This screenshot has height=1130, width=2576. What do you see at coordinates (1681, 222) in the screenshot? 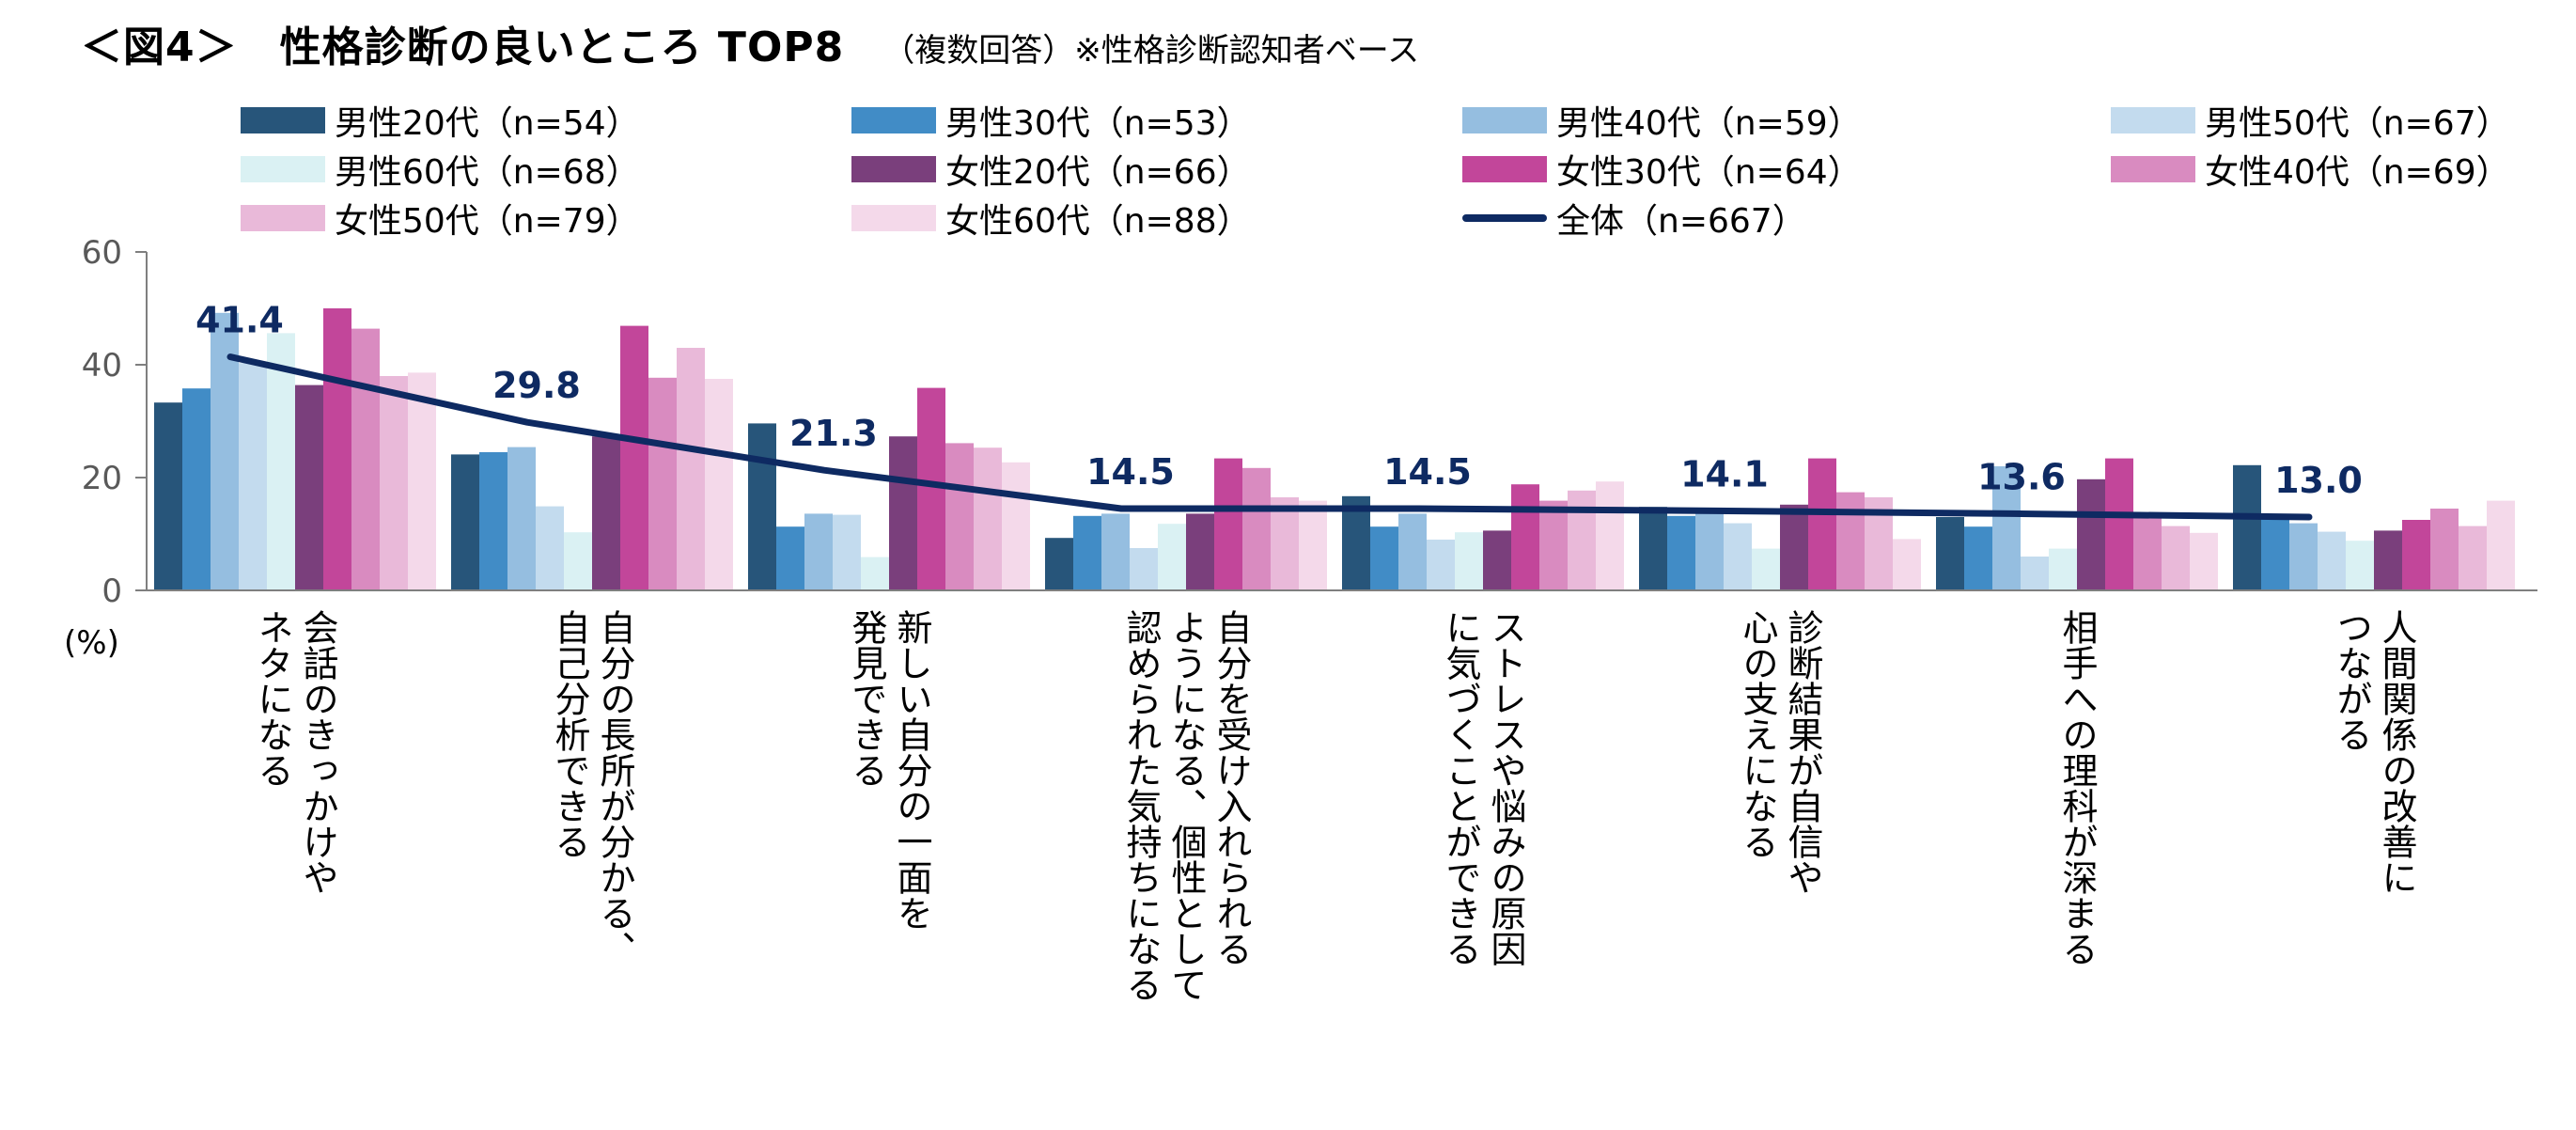
I see `legend-label: 全体（n=667）` at bounding box center [1681, 222].